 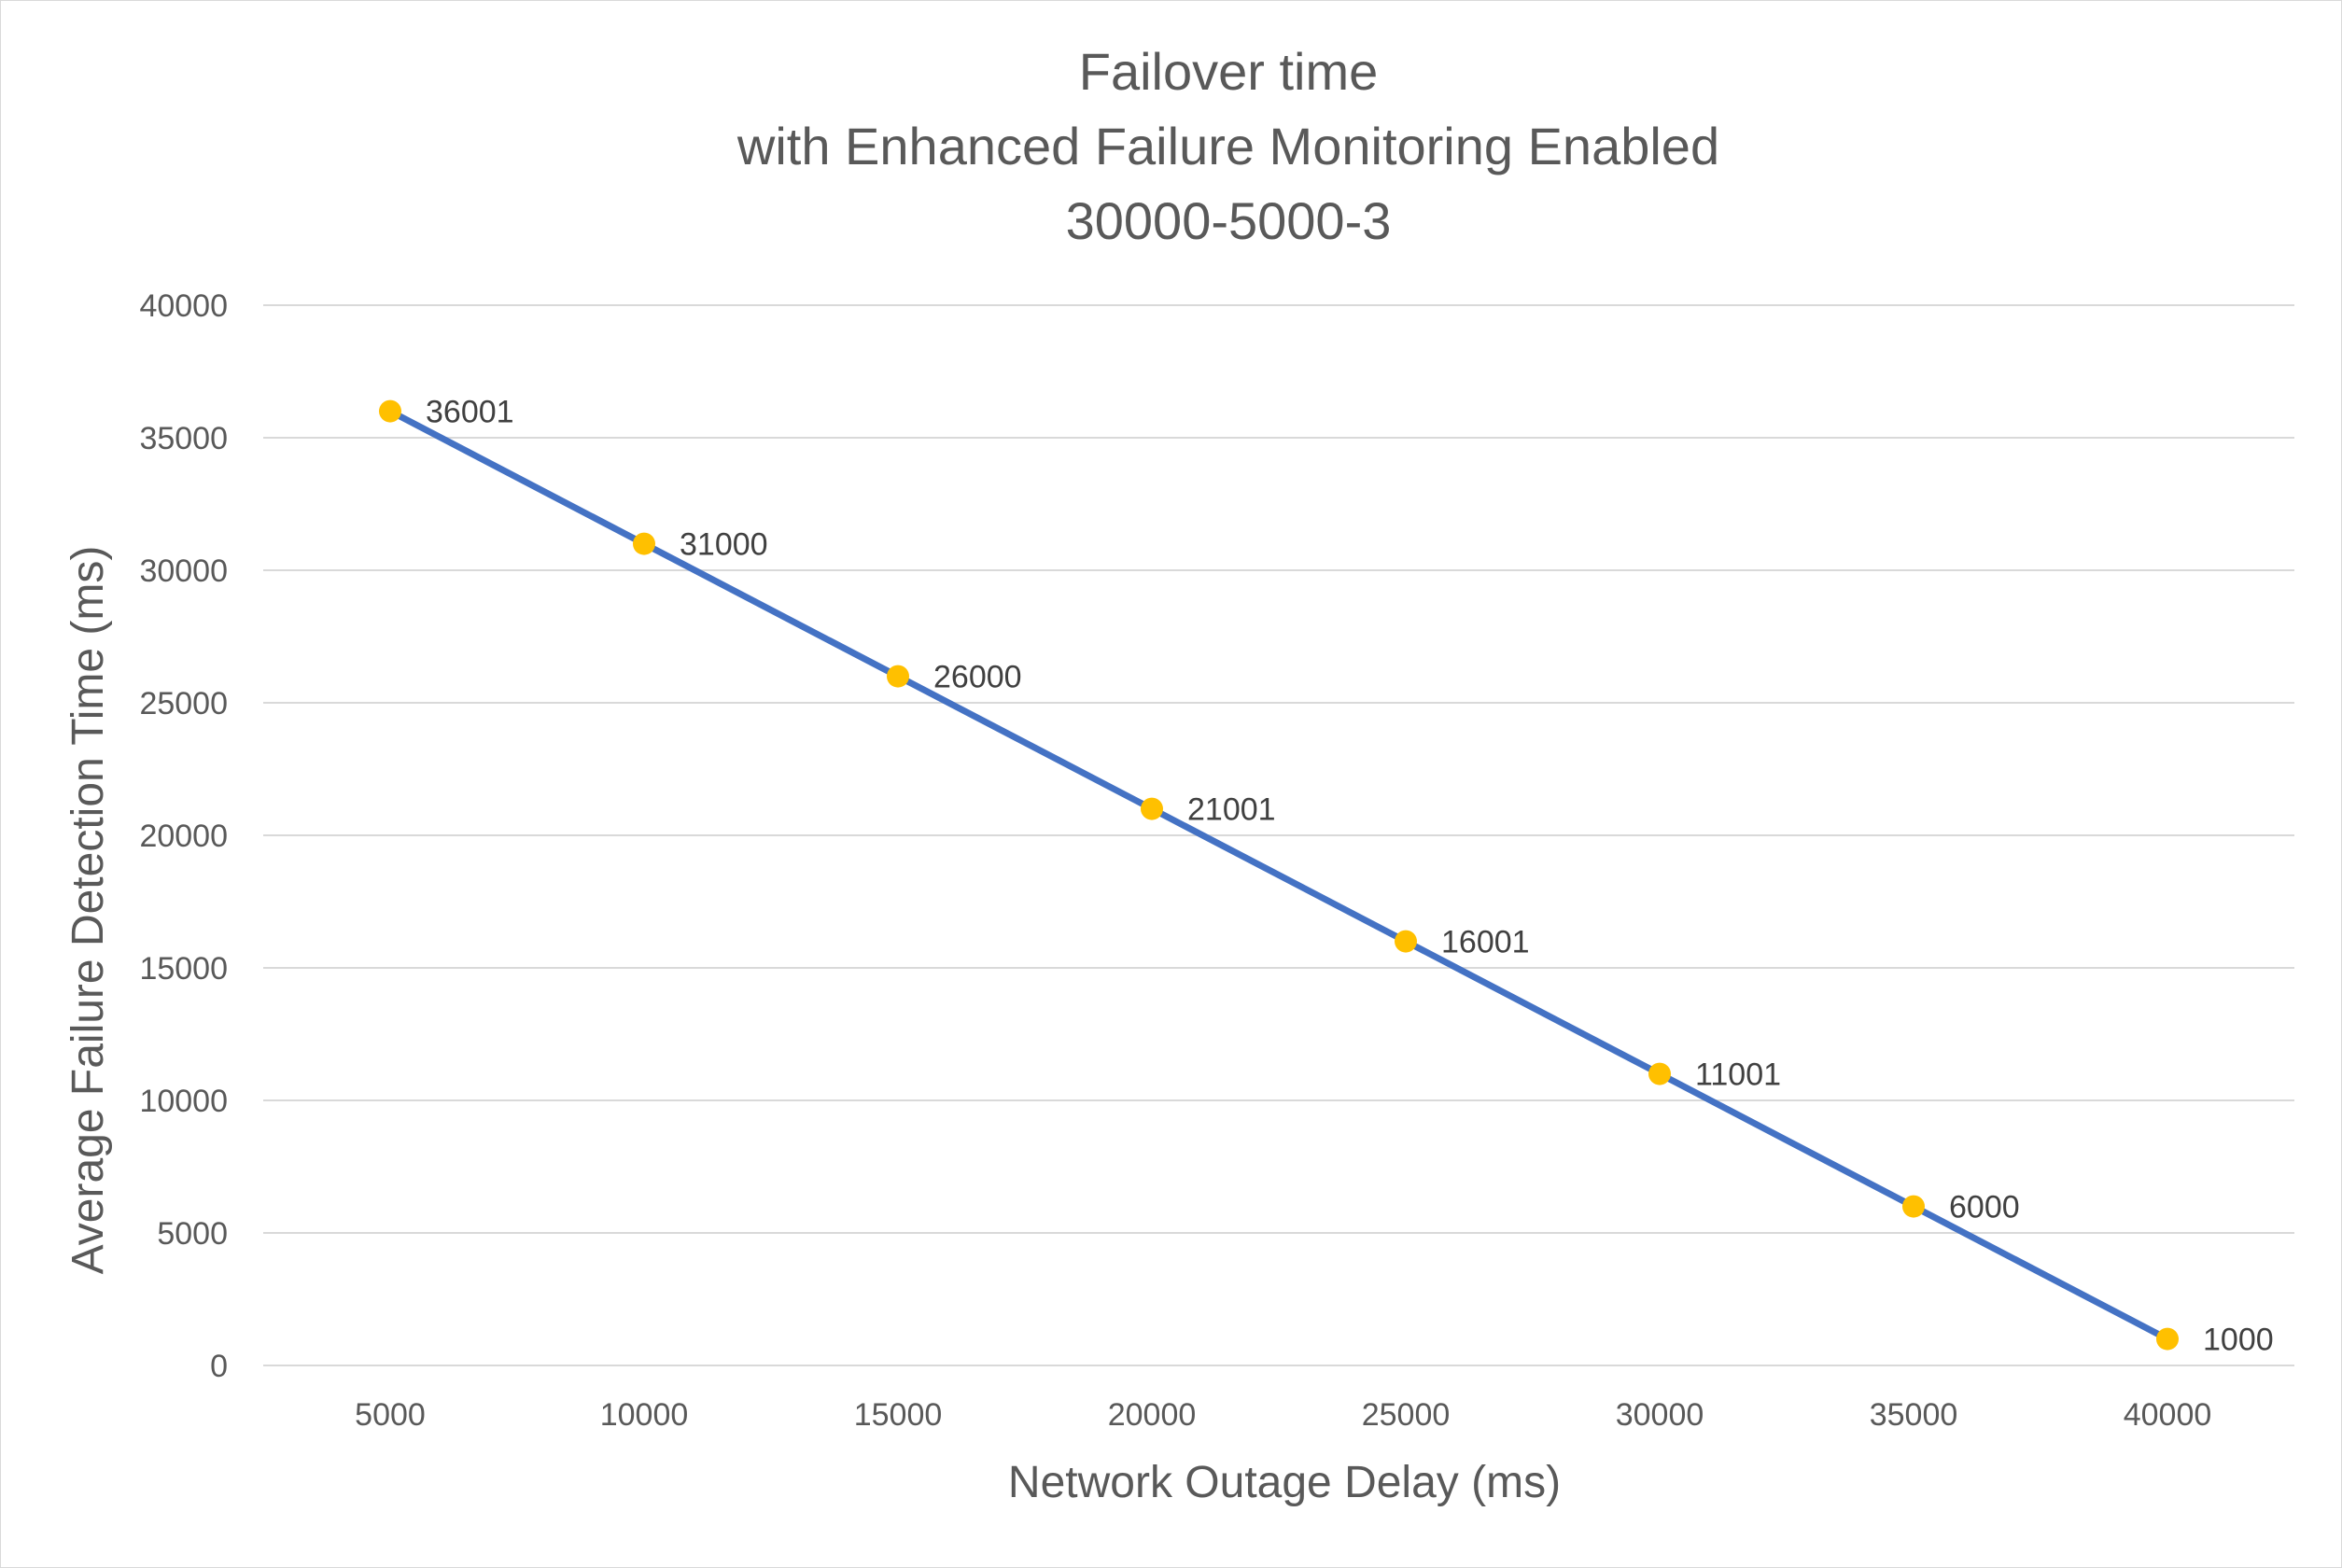 I want to click on x-tick-label-7: 40000, so click(x=2168, y=1415).